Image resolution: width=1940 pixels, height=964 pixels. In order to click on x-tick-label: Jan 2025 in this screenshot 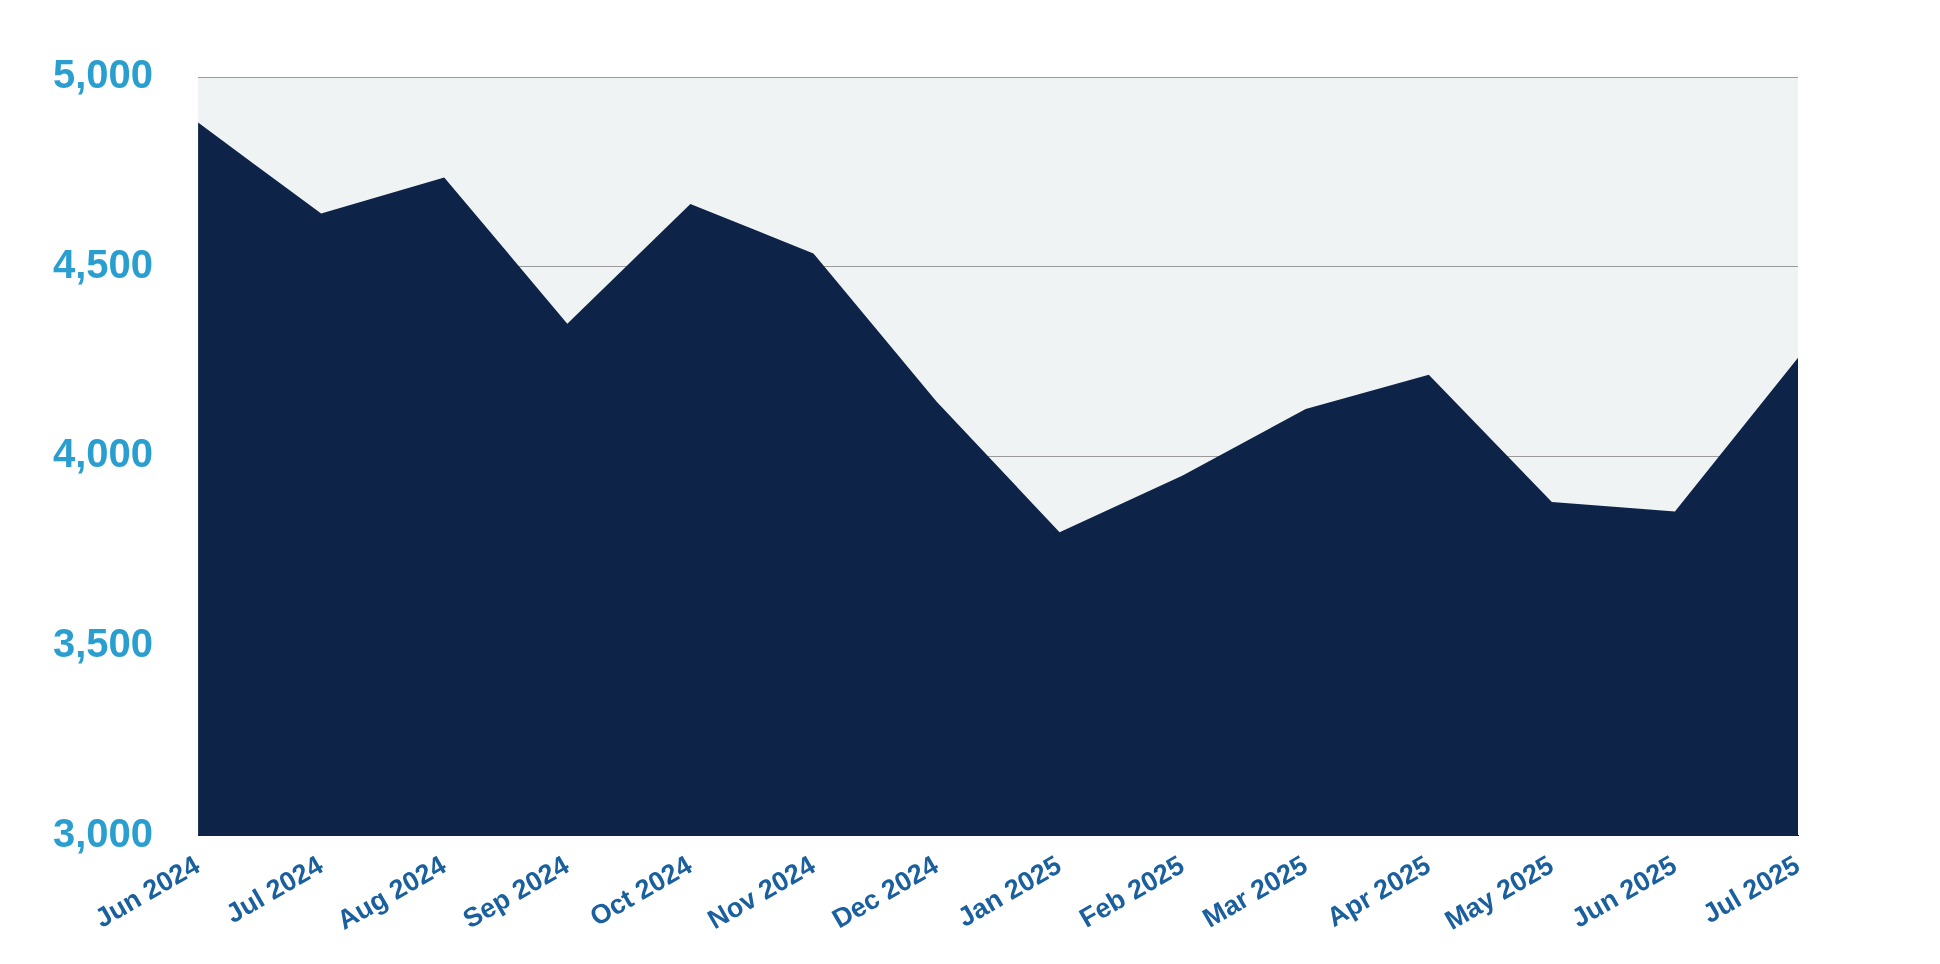, I will do `click(1009, 891)`.